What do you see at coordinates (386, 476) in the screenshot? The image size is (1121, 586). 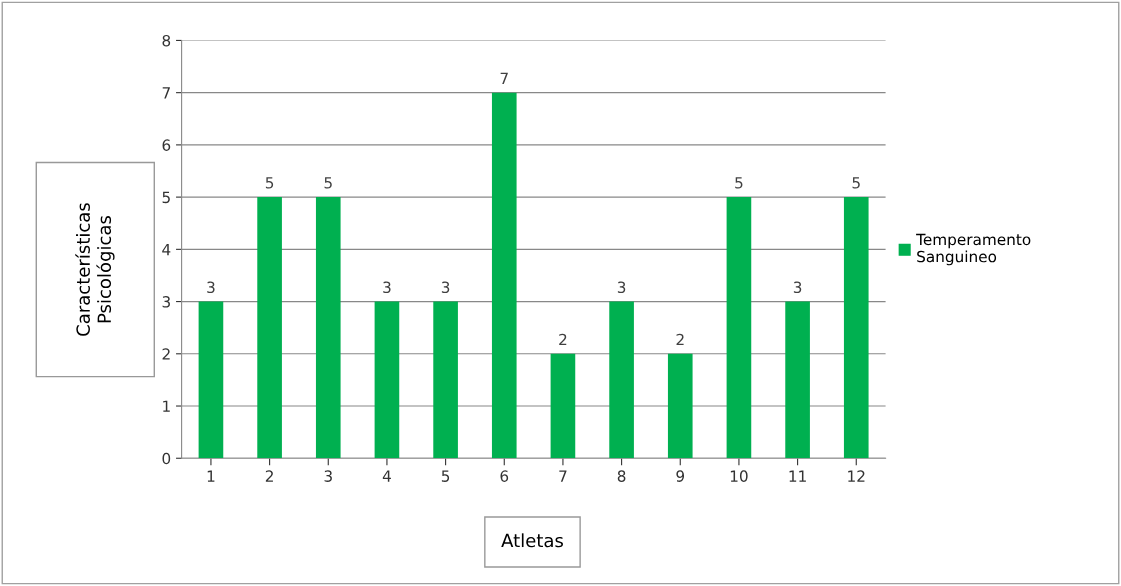 I see `x-tick-label: 4` at bounding box center [386, 476].